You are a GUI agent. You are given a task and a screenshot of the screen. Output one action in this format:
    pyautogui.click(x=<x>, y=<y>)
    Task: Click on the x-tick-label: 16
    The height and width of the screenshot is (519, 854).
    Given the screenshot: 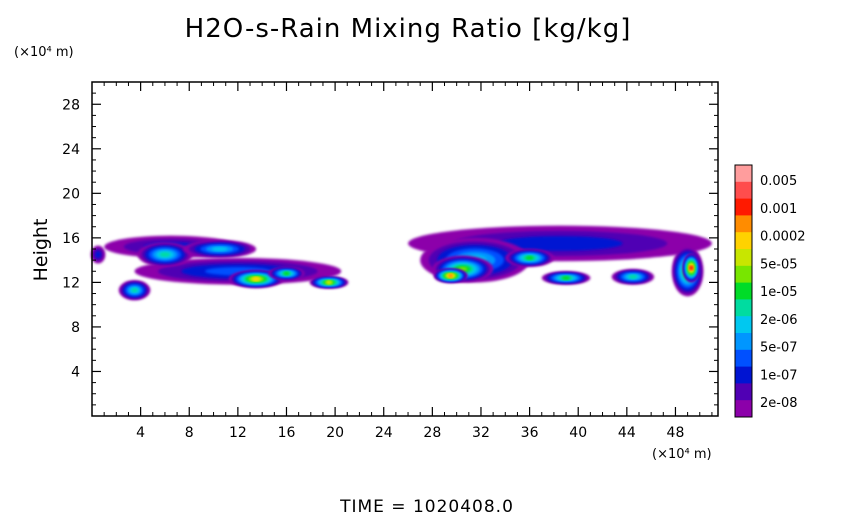 What is the action you would take?
    pyautogui.click(x=287, y=433)
    